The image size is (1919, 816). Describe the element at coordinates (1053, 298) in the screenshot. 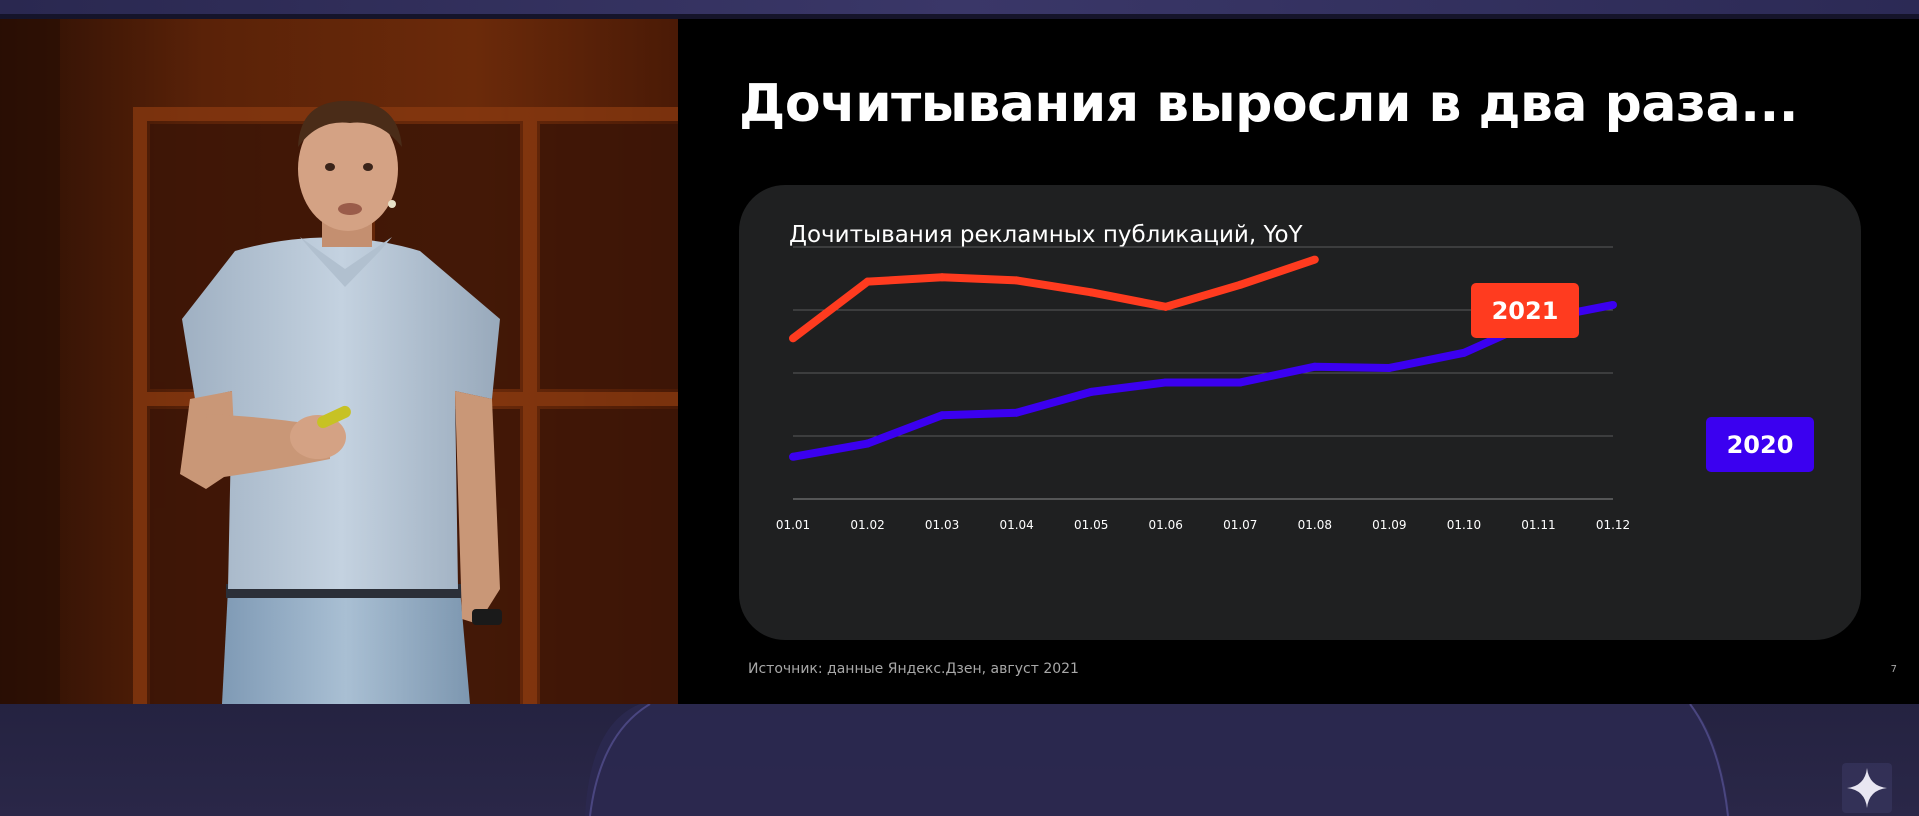

I see `series-line-2021` at that location.